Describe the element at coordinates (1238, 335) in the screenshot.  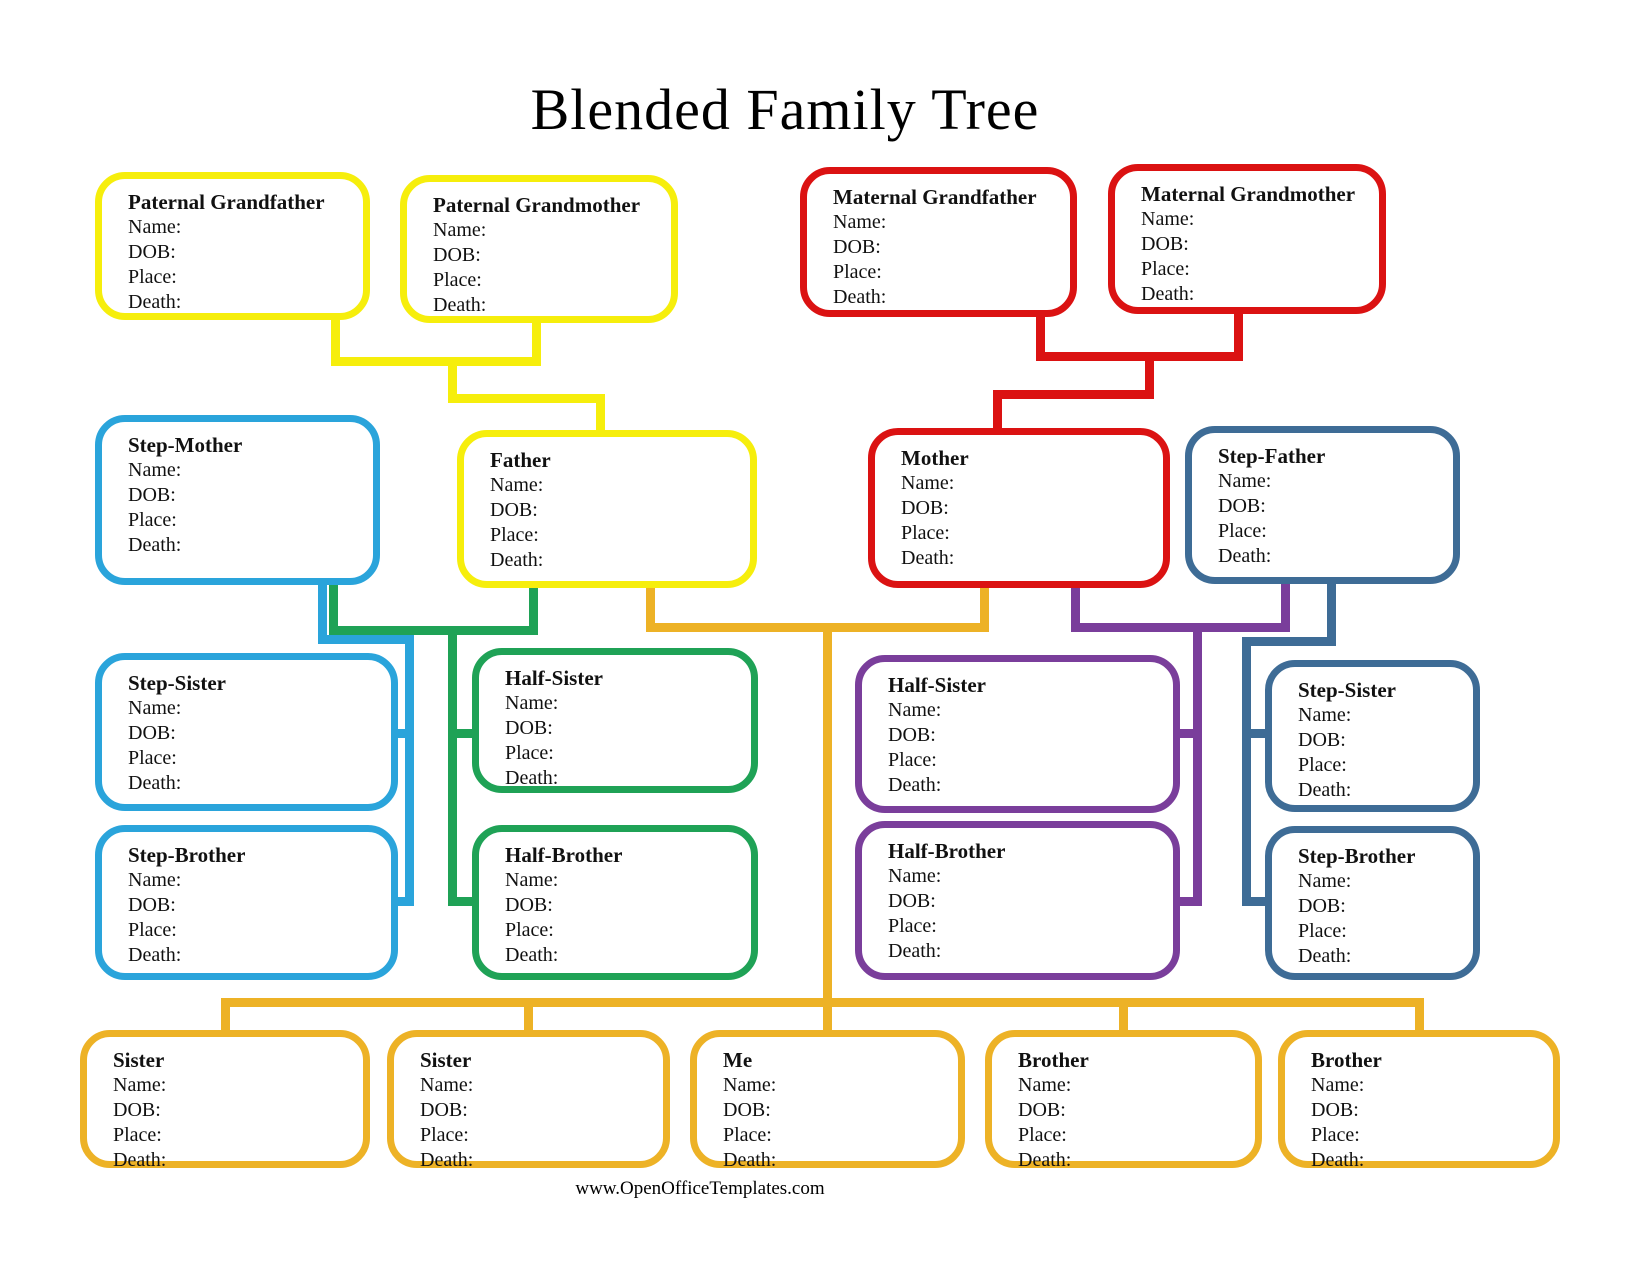
I see `maternal-grandmother-drop-line` at that location.